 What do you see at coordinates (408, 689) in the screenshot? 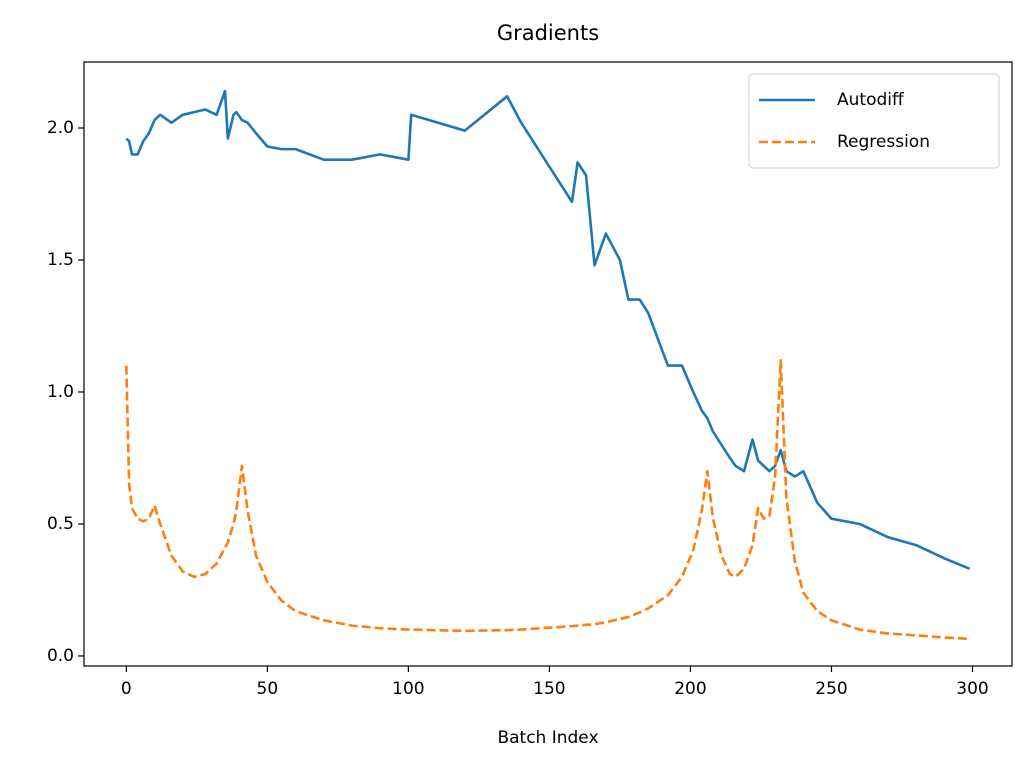
I see `x-tick-label: 100` at bounding box center [408, 689].